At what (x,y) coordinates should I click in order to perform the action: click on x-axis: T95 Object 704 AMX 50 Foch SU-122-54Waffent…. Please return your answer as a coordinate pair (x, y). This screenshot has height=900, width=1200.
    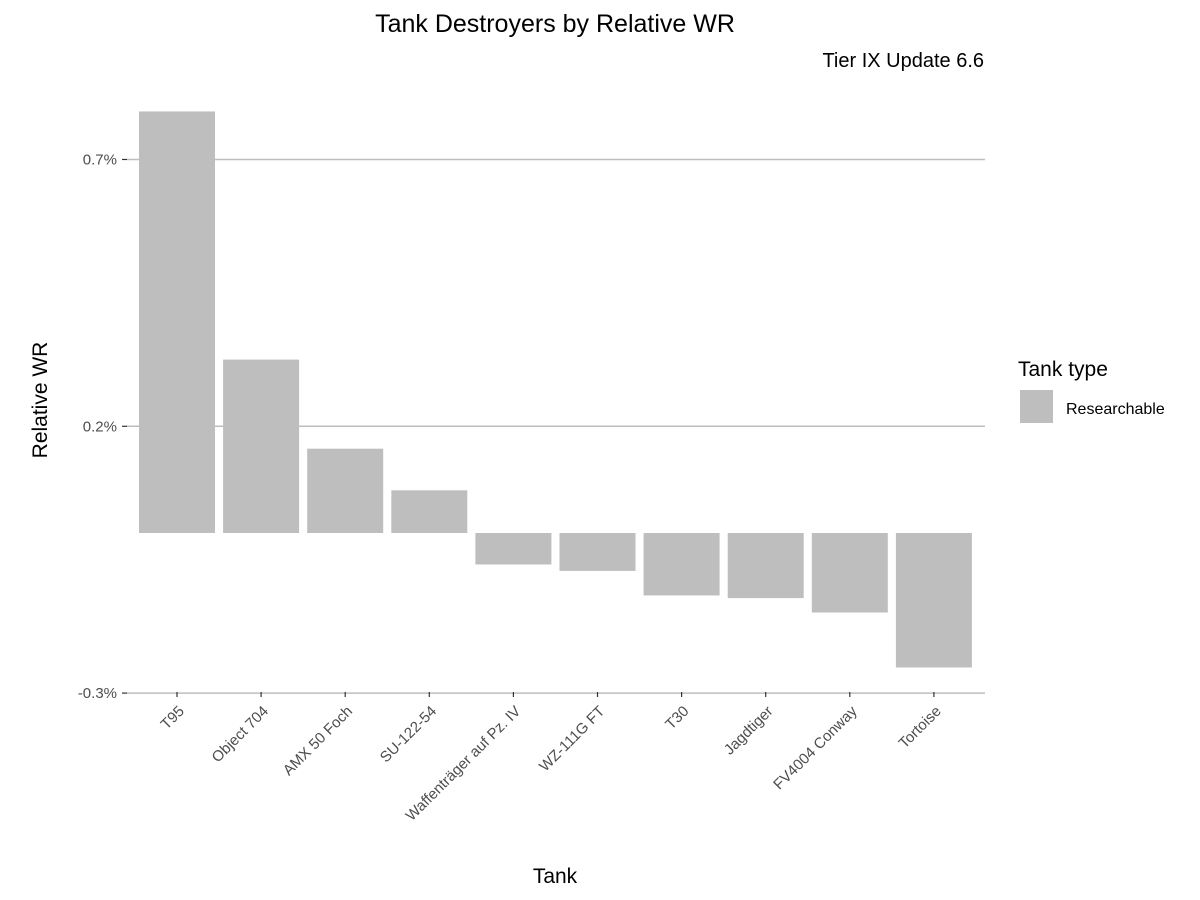
    Looking at the image, I should click on (551, 758).